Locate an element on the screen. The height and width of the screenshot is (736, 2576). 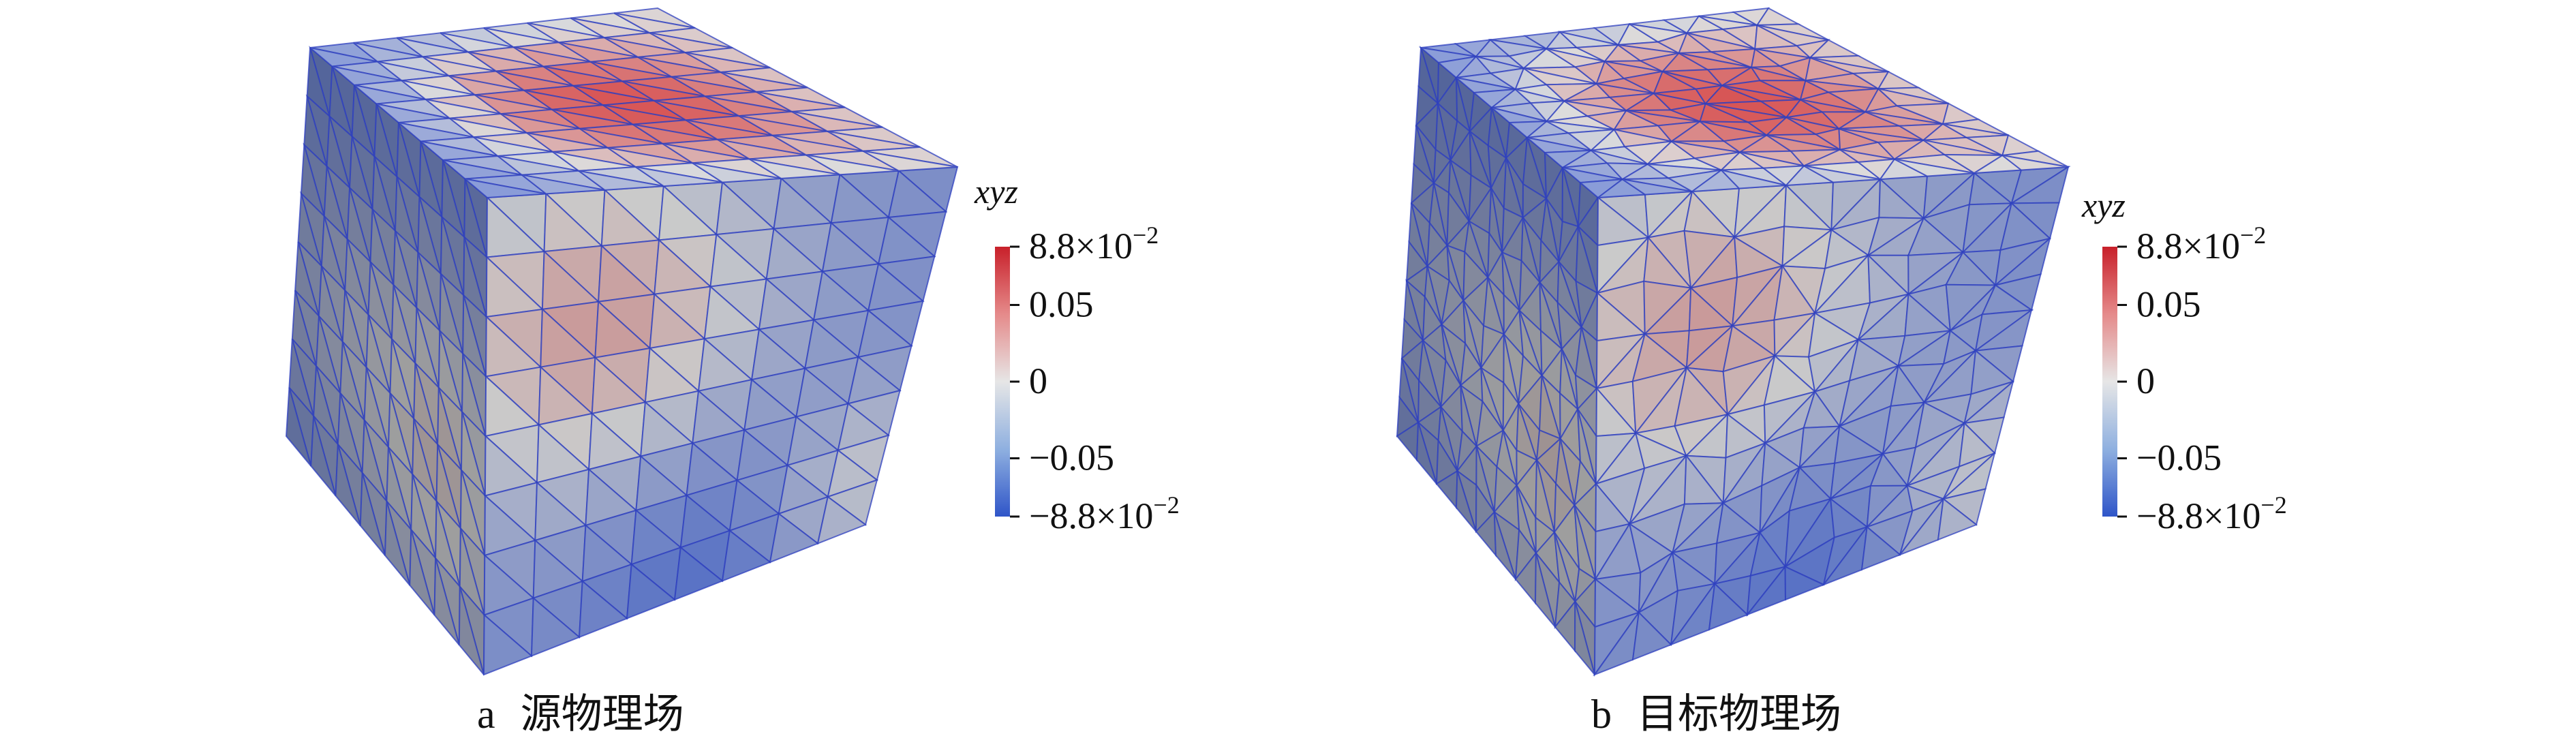
caption-letter-a: a is located at coordinates (486, 714).